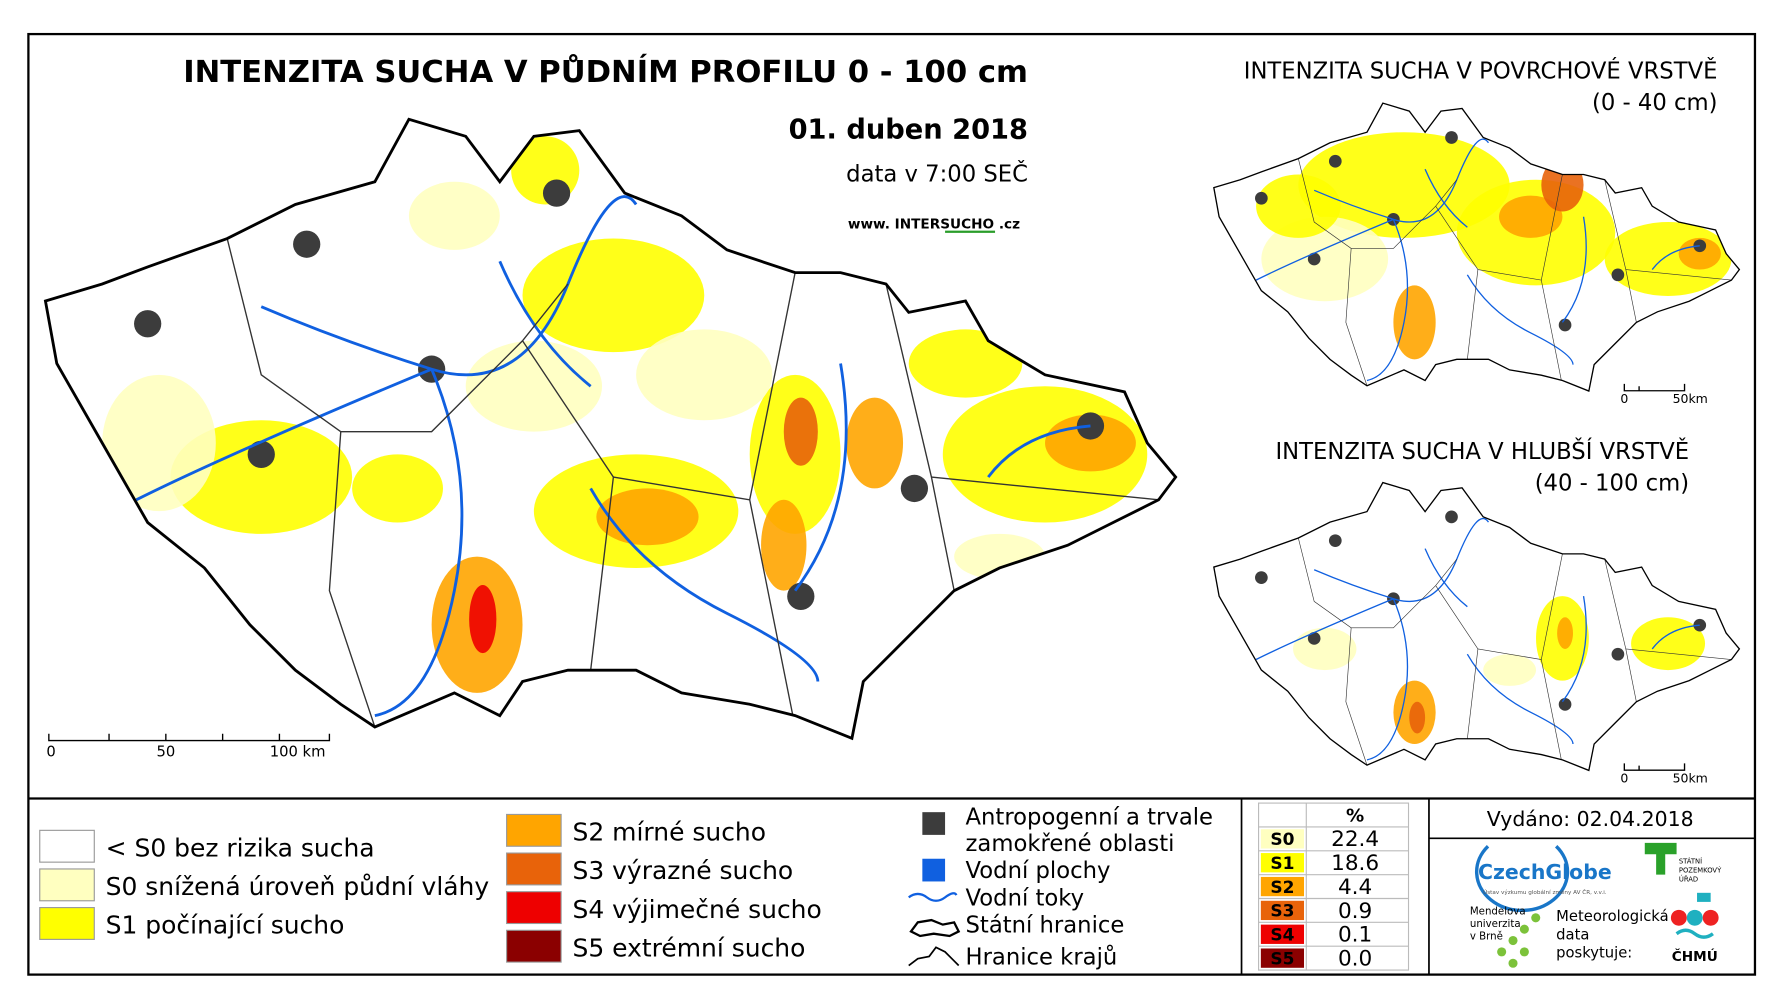 The image size is (1772, 1003). I want to click on table-class: S4, so click(1282, 936).